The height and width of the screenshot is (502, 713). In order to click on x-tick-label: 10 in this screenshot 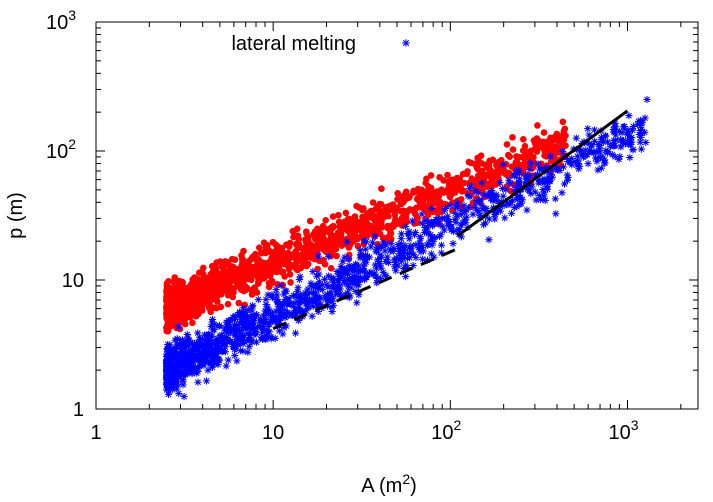, I will do `click(273, 433)`.